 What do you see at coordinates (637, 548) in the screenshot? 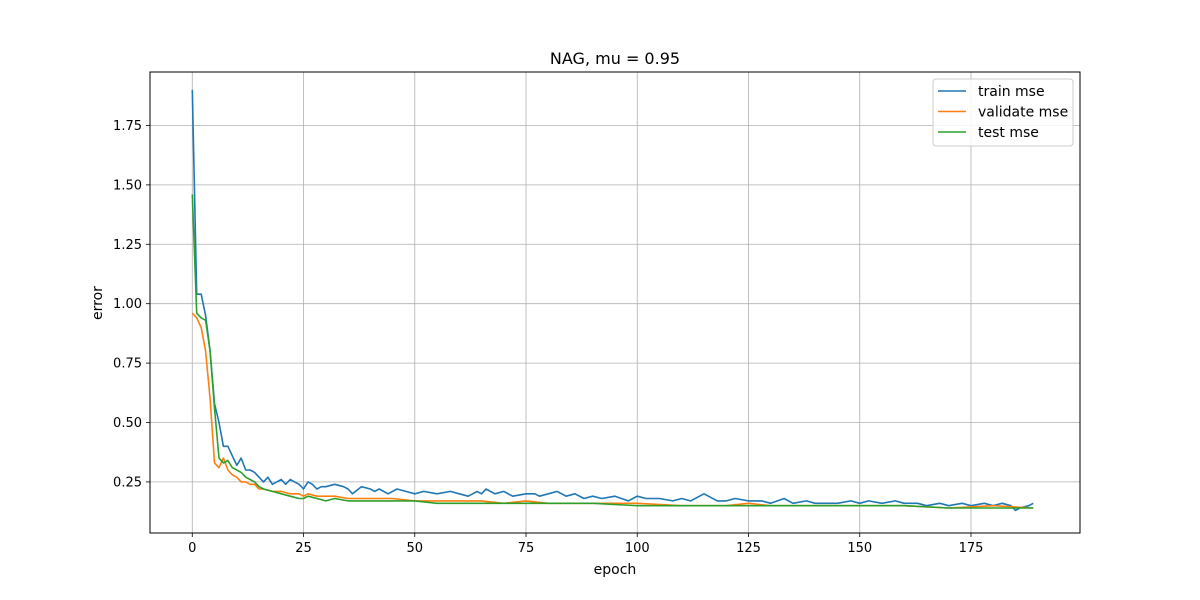
I see `x-tick-label: 100` at bounding box center [637, 548].